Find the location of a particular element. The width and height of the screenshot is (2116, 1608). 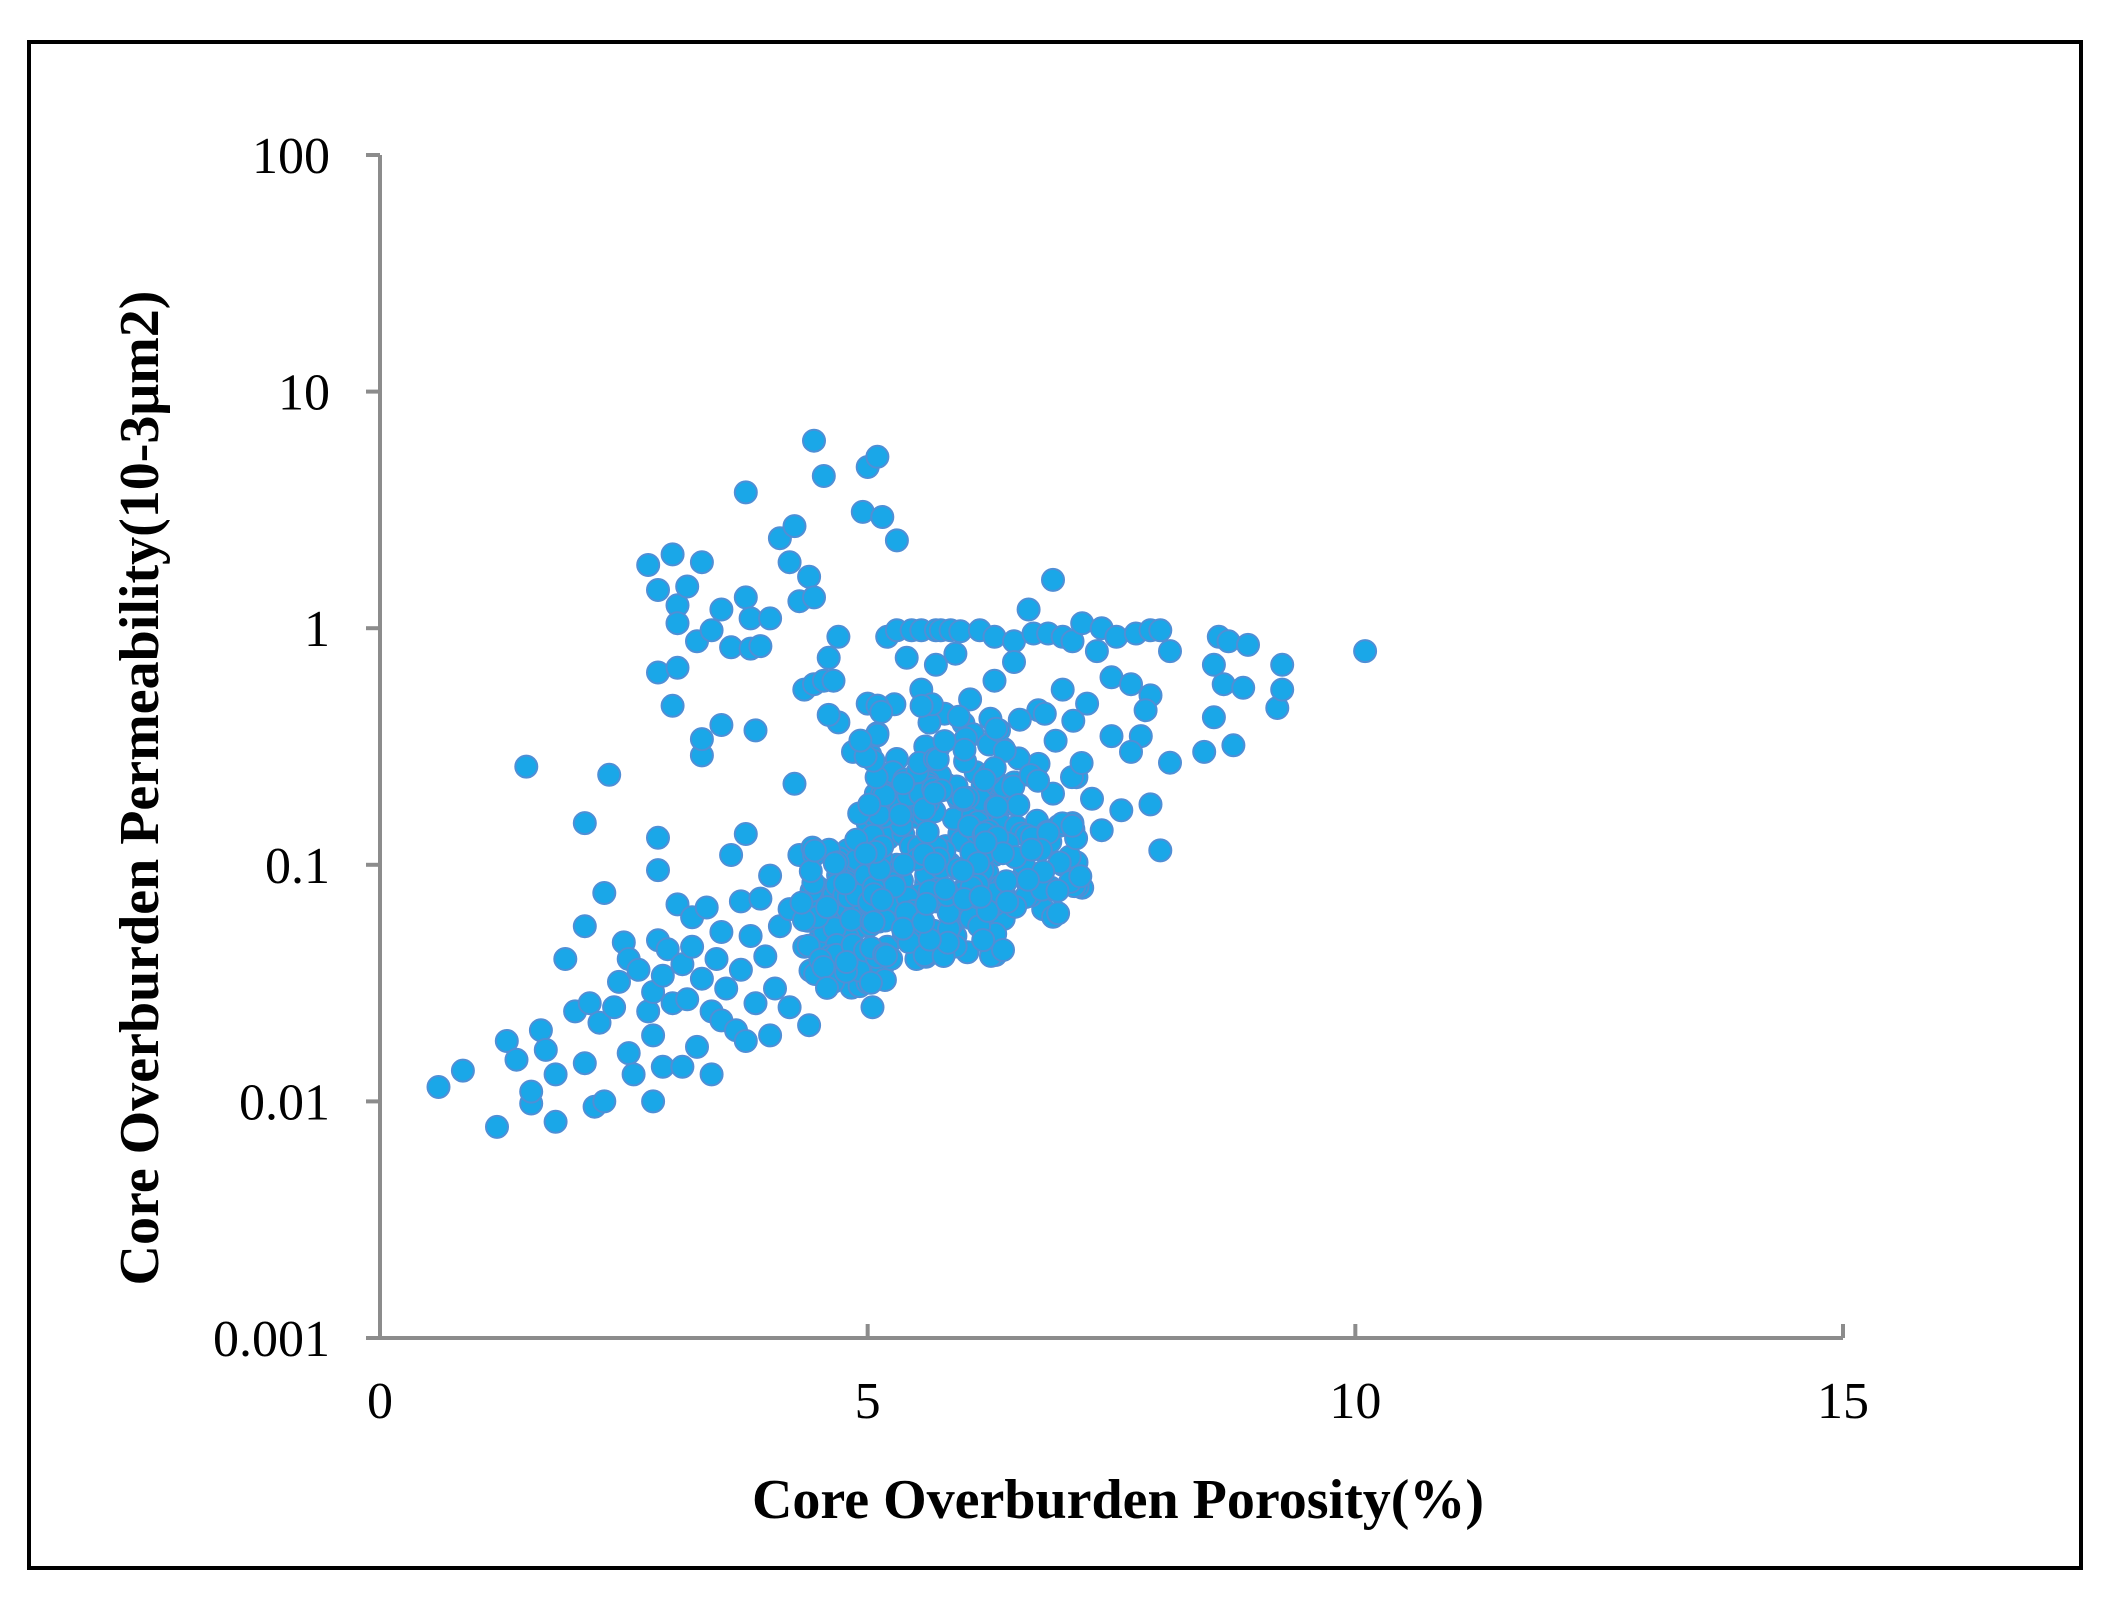

x-tick-label: 15 is located at coordinates (1843, 1401).